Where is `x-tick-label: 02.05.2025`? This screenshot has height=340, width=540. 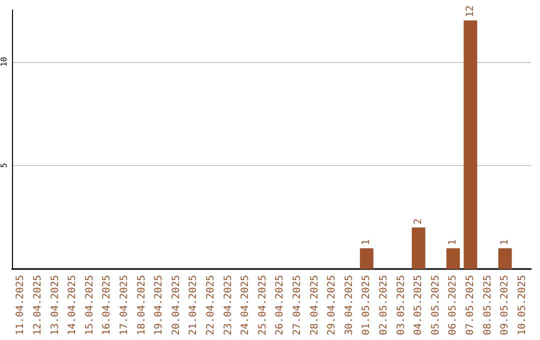 x-tick-label: 02.05.2025 is located at coordinates (384, 305).